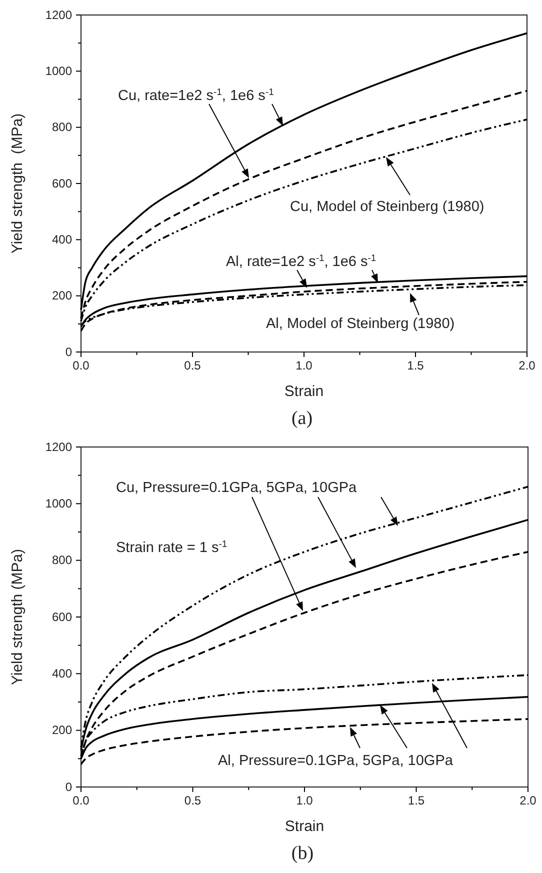 This screenshot has height=873, width=542. I want to click on text: (b), so click(302, 853).